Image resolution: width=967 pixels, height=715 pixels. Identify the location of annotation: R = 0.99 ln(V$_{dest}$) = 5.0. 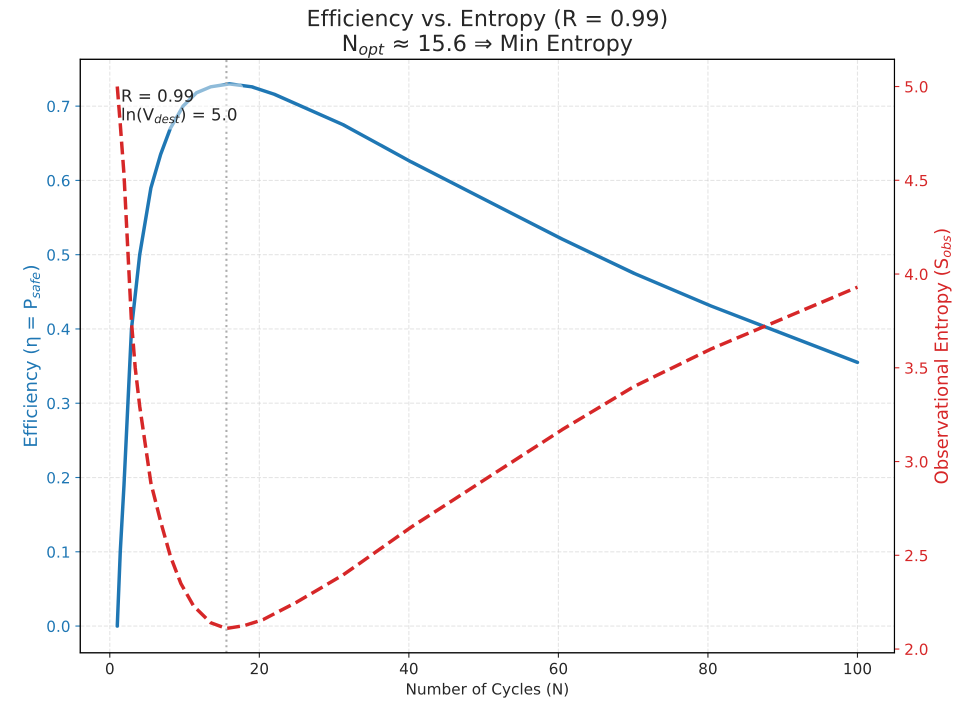
(179, 106).